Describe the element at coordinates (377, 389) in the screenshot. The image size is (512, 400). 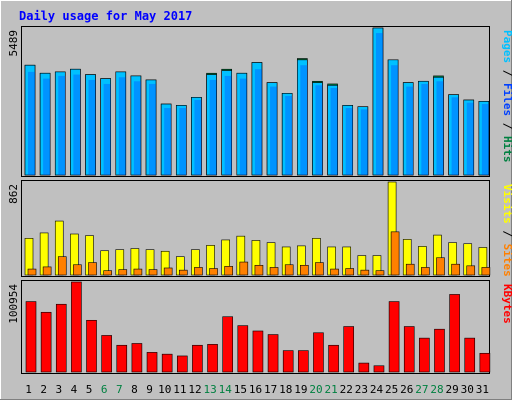
I see `x-tick-label-day-24: 24` at that location.